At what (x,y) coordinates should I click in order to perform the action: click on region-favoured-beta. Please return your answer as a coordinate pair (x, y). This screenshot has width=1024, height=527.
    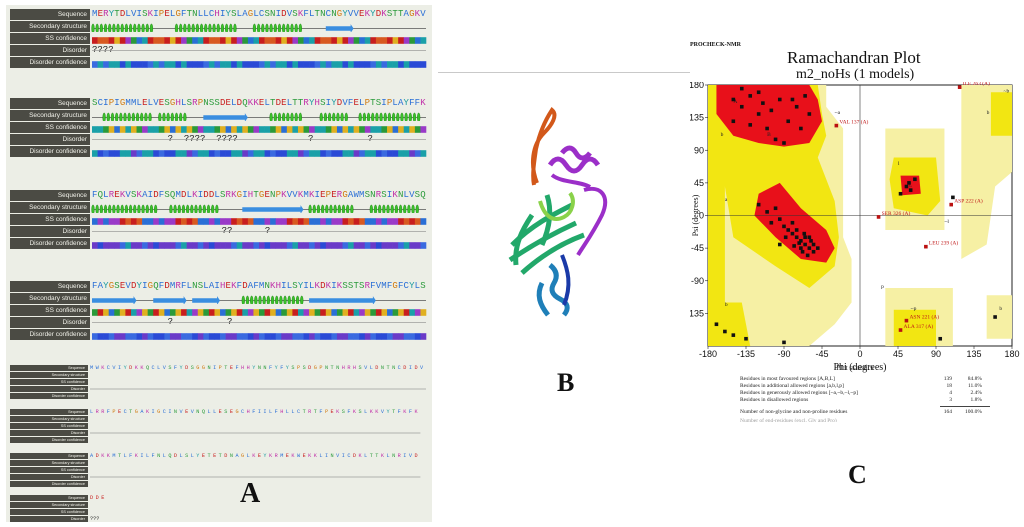
    Looking at the image, I should click on (769, 116).